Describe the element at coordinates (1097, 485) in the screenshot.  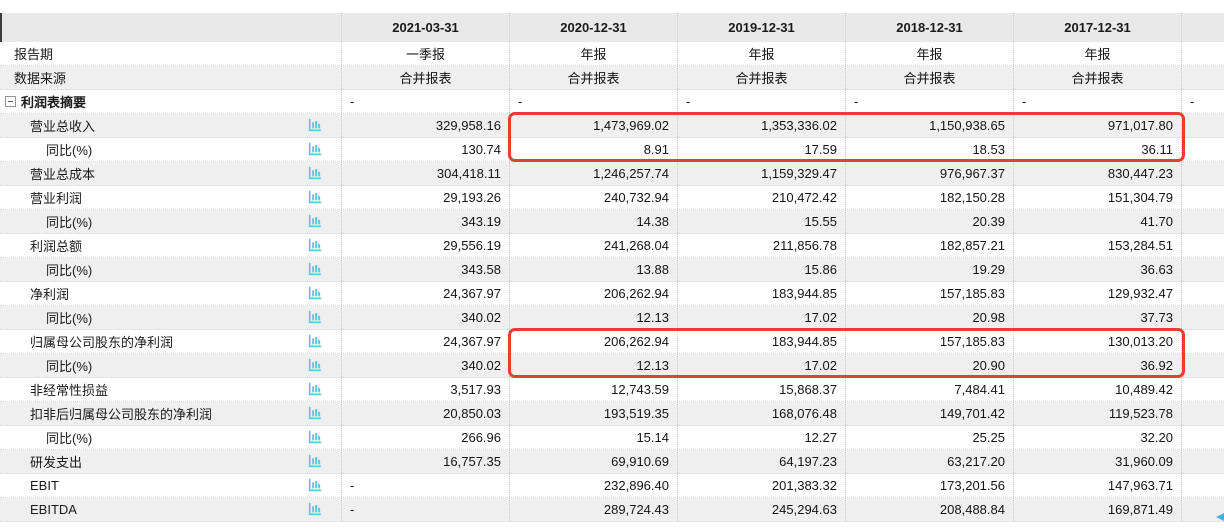
I see `cell-value: 147,963.71` at that location.